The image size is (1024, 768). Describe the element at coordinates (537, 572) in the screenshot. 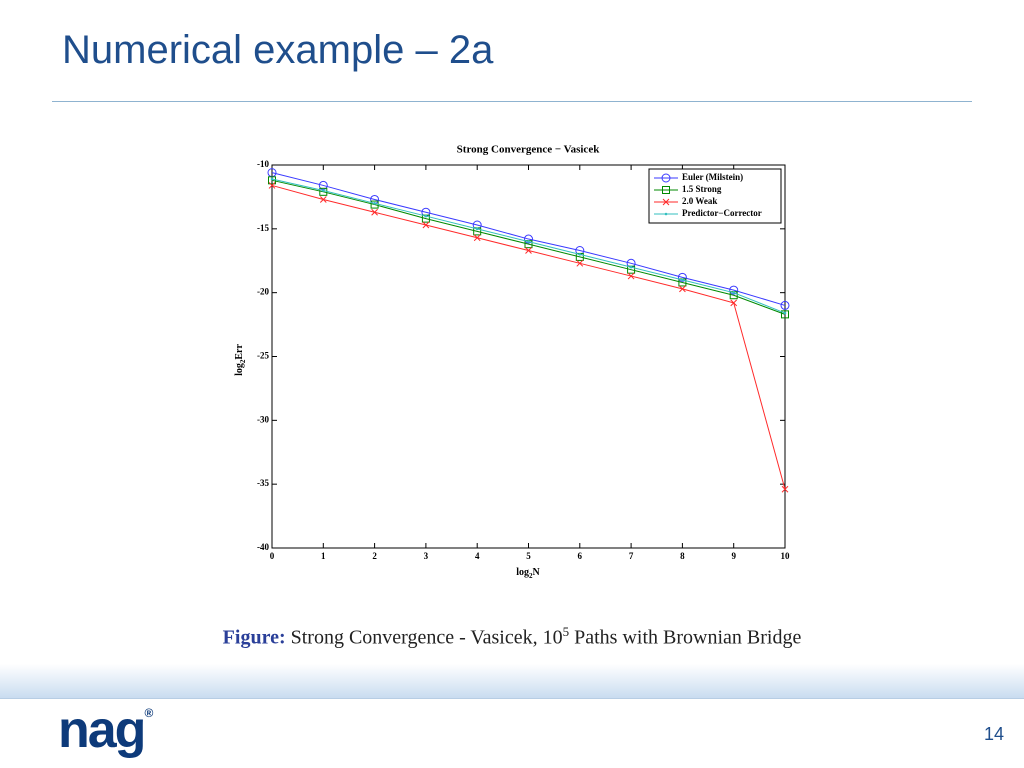

I see `x-label-rest: N` at that location.